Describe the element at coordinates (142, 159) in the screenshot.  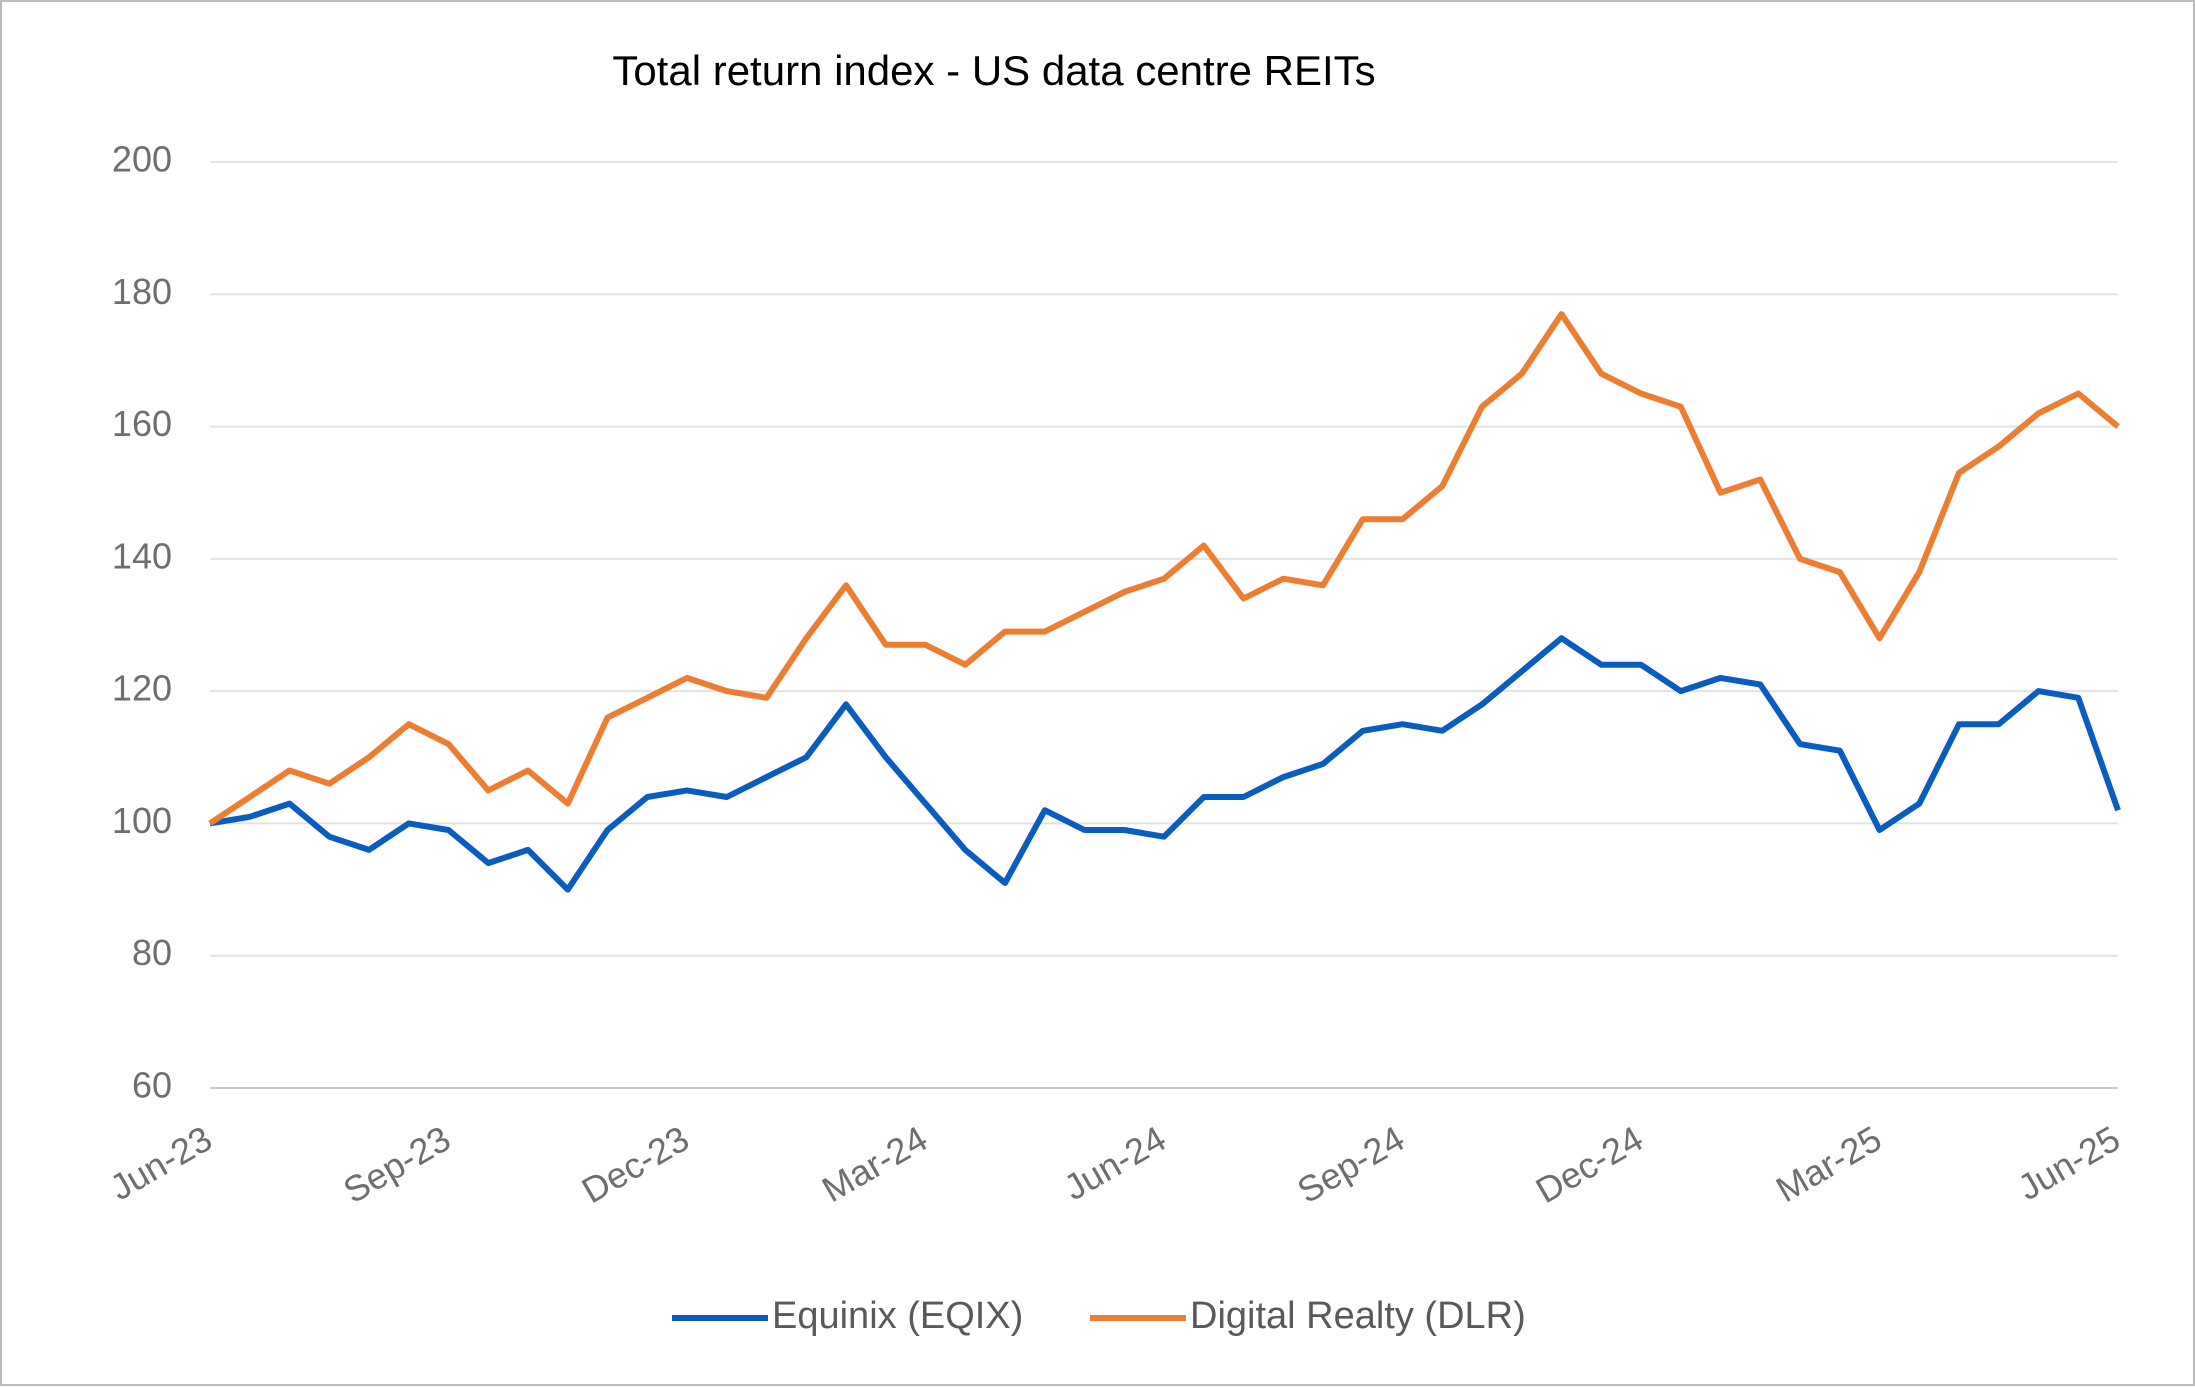
I see `y-tick-label: 200` at that location.